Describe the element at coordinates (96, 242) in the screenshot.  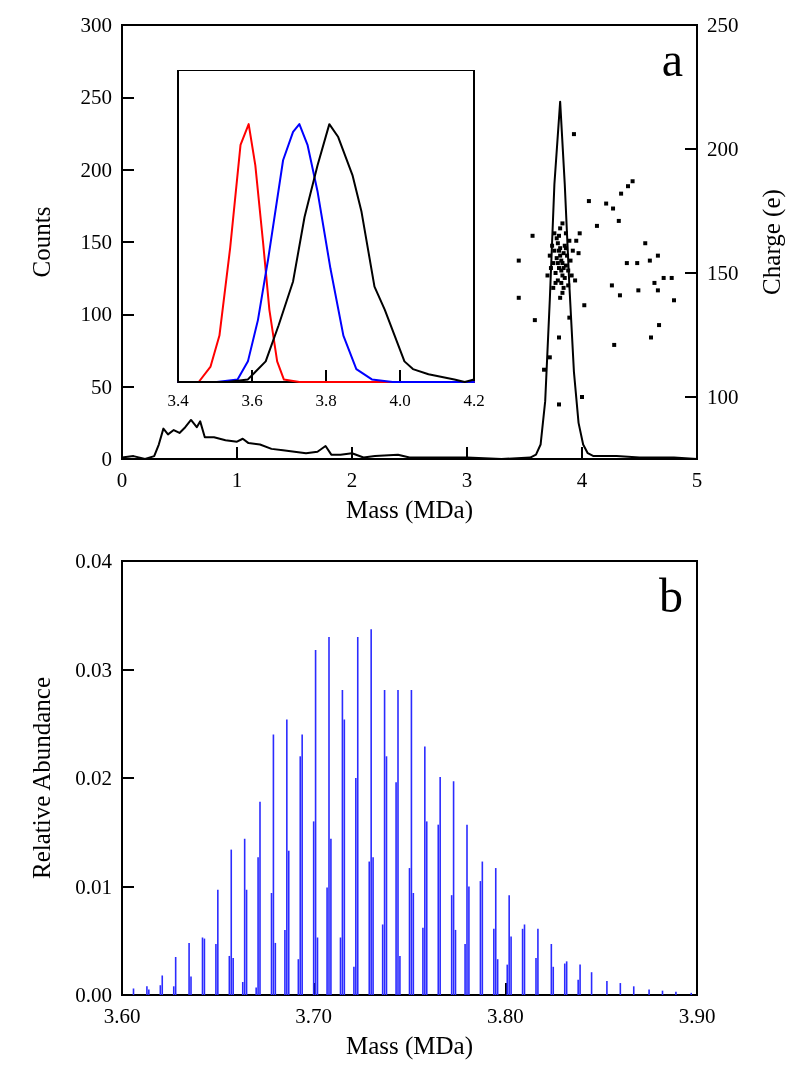
I see `y-tick-label: 150` at that location.